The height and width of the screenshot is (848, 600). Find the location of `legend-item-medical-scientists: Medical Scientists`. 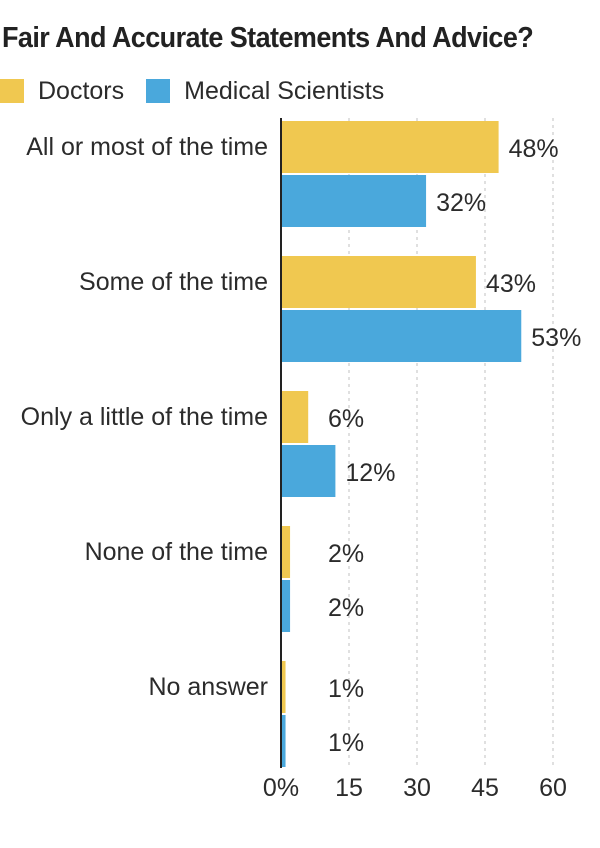

legend-item-medical-scientists: Medical Scientists is located at coordinates (265, 91).